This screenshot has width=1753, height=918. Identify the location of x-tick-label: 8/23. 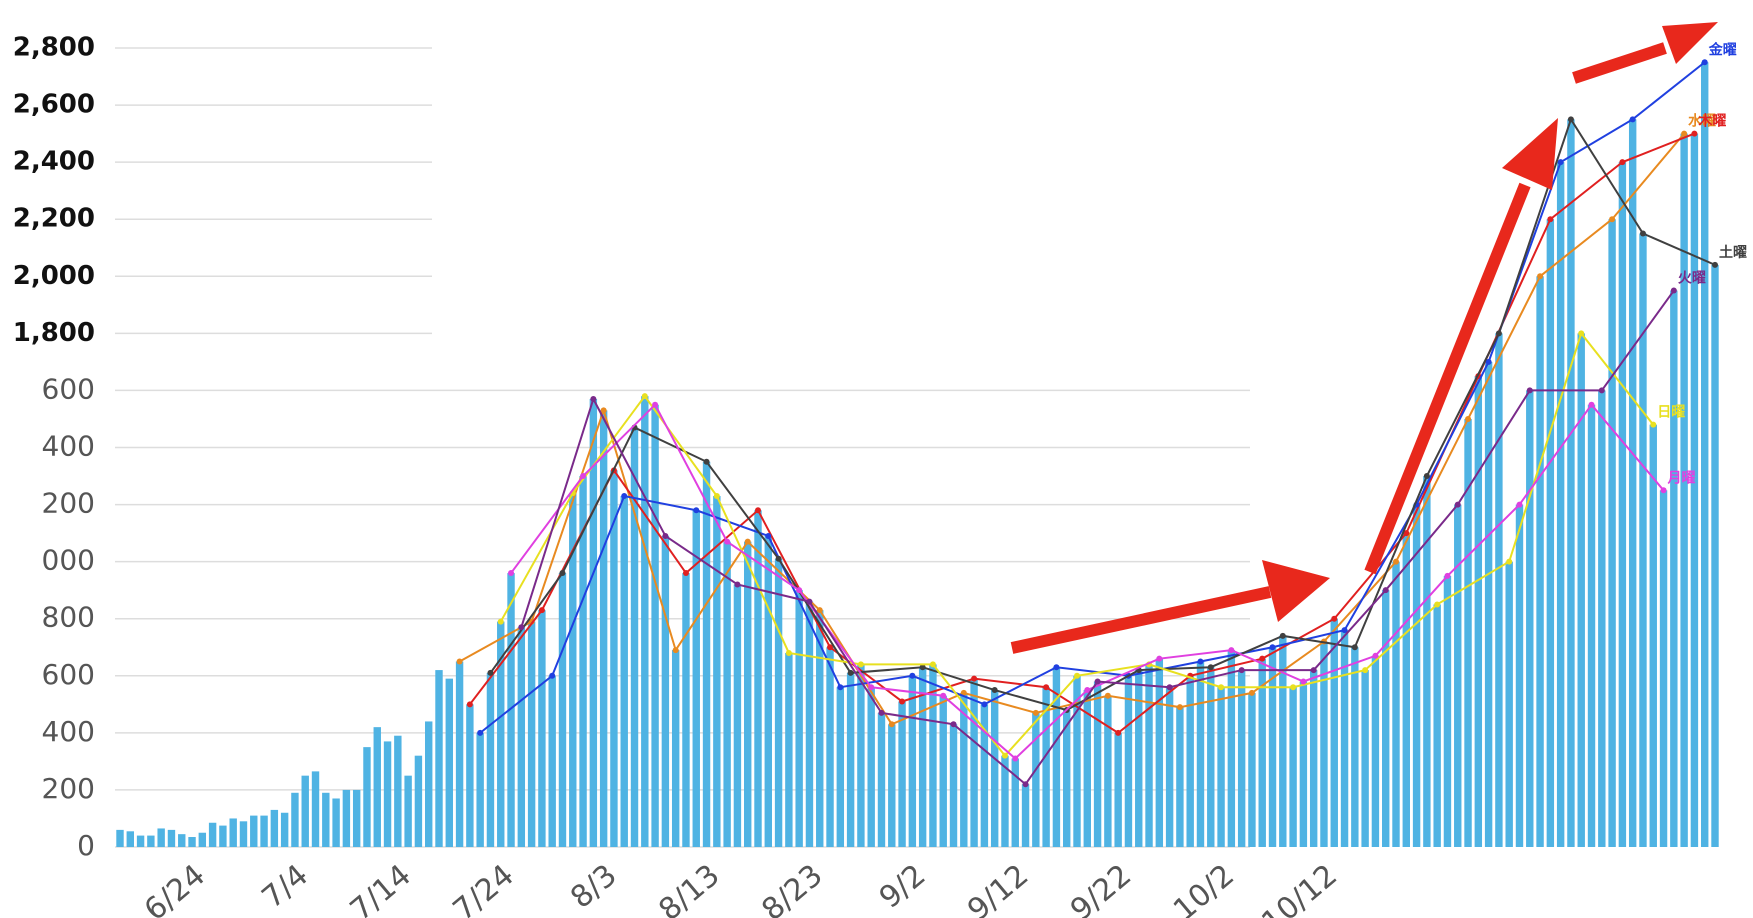
(792, 888).